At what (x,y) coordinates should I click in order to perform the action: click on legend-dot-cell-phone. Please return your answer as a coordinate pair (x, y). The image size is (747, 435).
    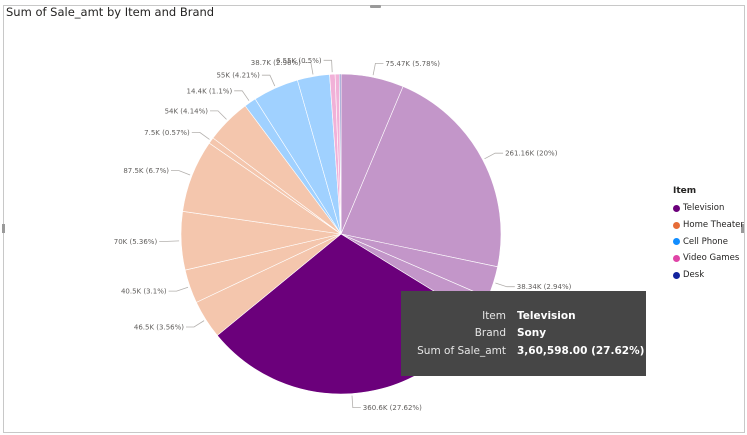
    Looking at the image, I should click on (676, 242).